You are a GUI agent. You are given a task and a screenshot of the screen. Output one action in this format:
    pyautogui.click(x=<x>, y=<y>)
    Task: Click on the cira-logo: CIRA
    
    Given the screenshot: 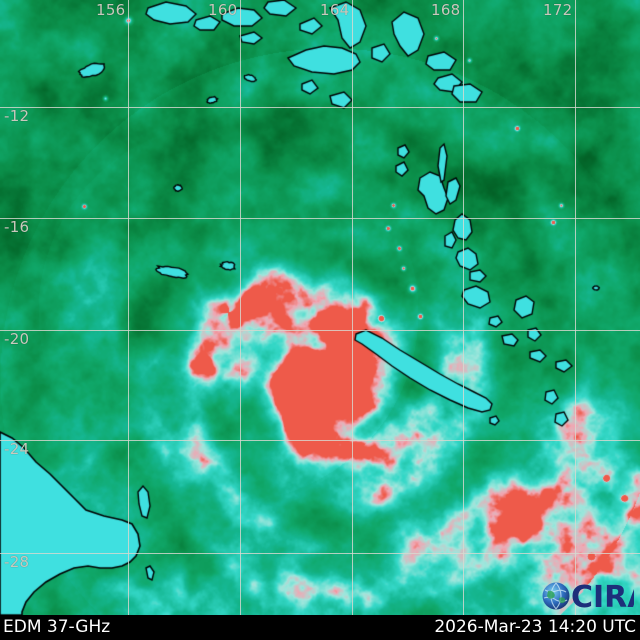 What is the action you would take?
    pyautogui.click(x=588, y=596)
    